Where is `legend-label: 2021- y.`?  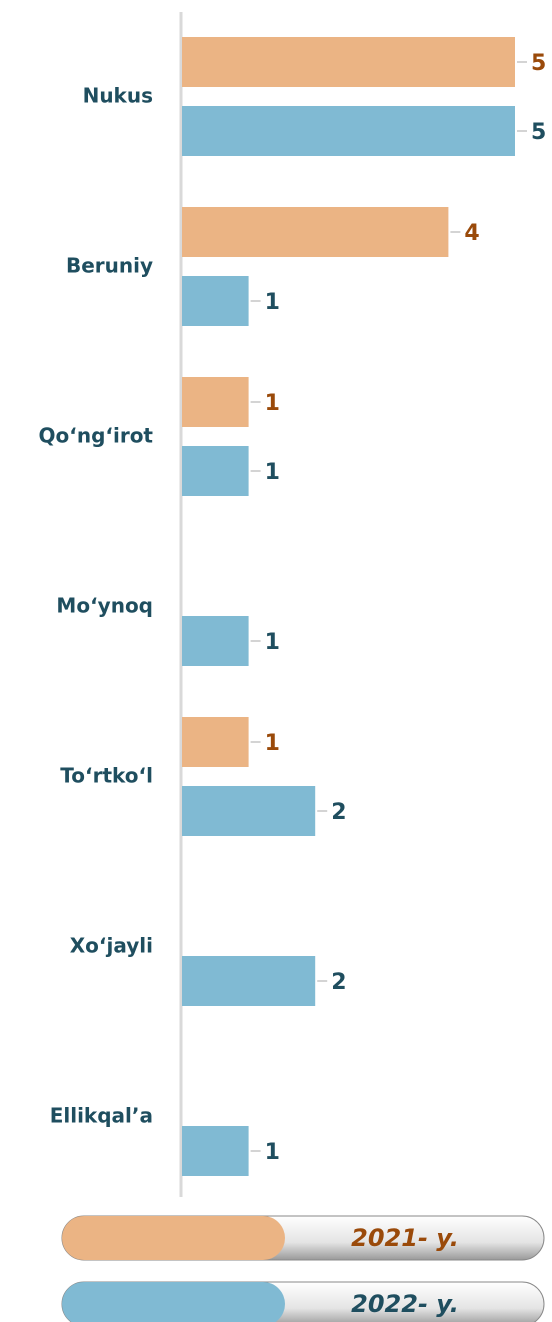
legend-label: 2021- y. is located at coordinates (405, 1238).